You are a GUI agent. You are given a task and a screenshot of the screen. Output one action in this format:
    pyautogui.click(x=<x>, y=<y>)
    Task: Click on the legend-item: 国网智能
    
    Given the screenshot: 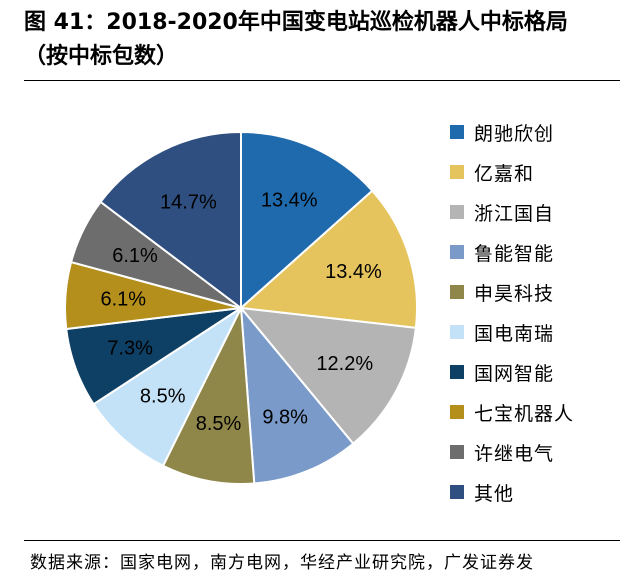 What is the action you would take?
    pyautogui.click(x=537, y=372)
    